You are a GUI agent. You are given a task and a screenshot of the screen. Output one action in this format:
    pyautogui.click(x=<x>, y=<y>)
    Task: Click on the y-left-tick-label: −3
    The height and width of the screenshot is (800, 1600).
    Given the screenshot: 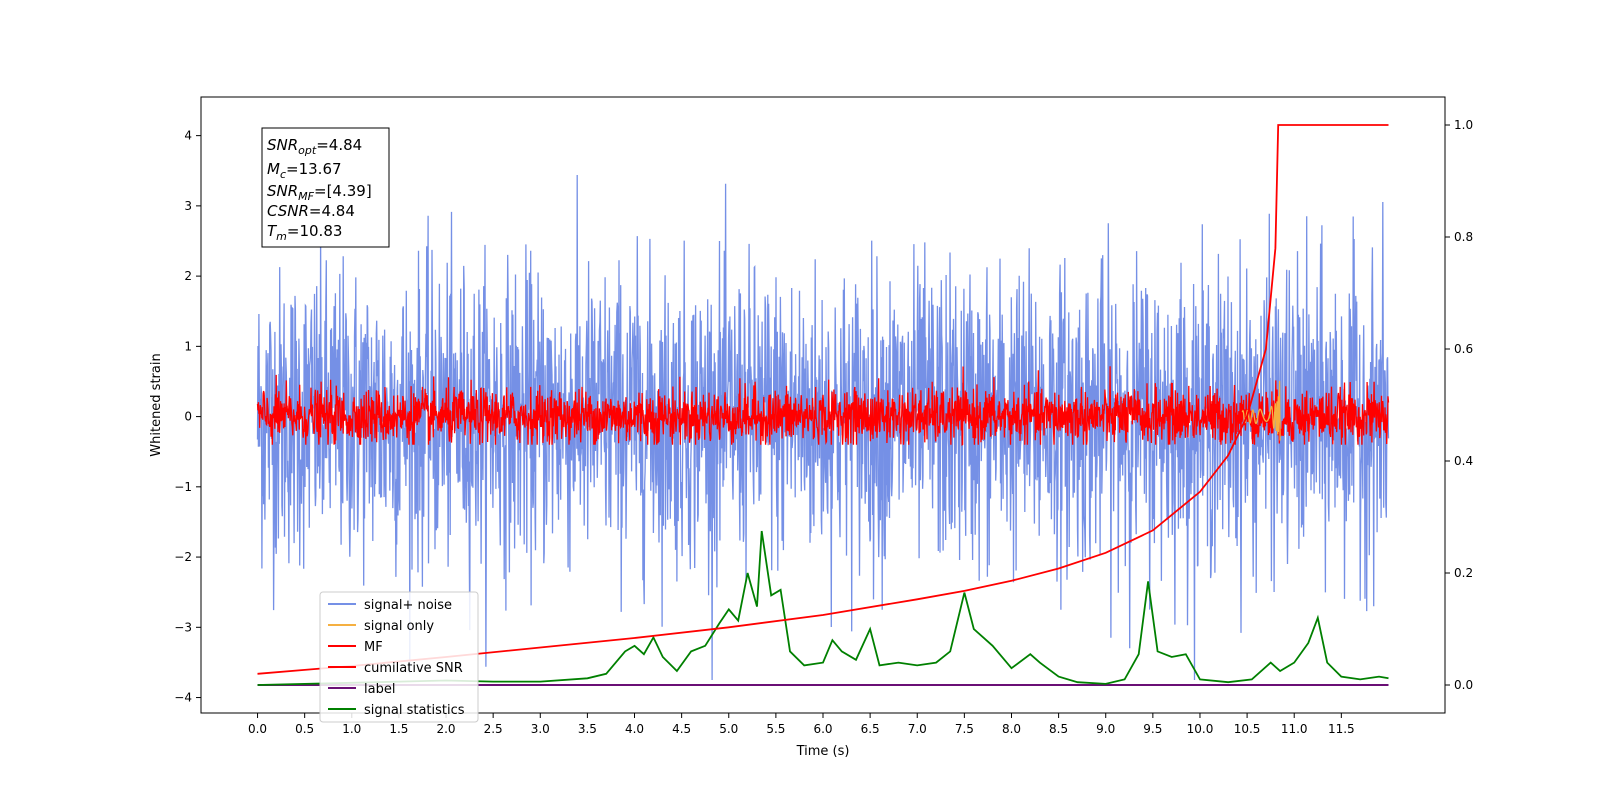 What is the action you would take?
    pyautogui.click(x=183, y=627)
    